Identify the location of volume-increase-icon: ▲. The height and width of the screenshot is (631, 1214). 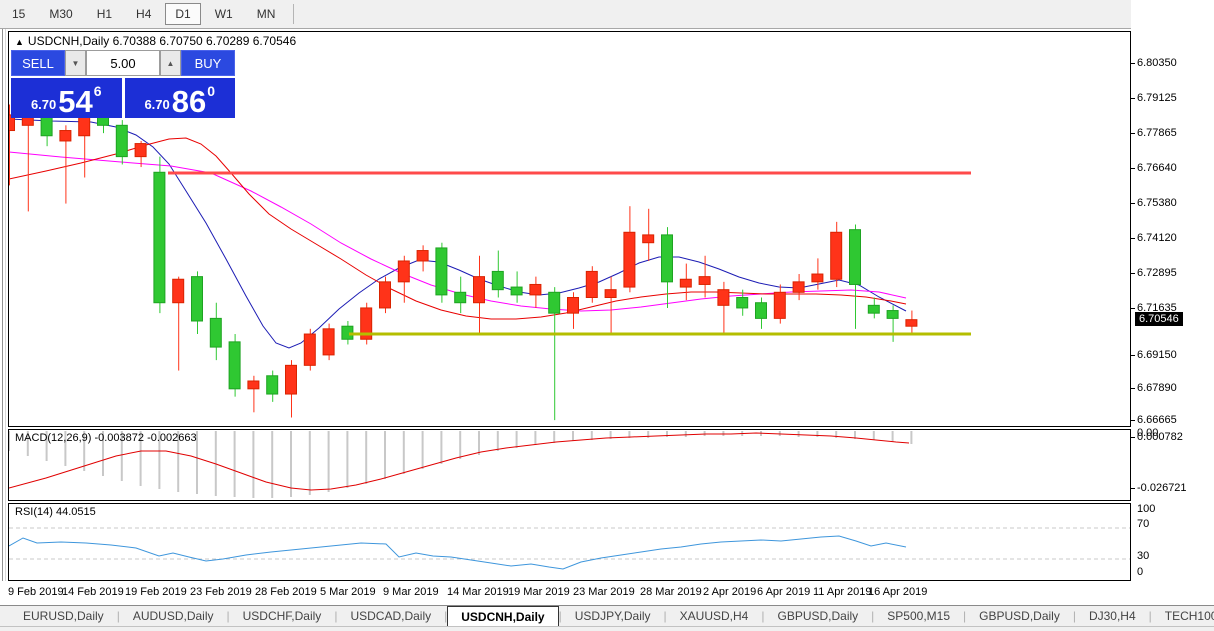
(170, 63).